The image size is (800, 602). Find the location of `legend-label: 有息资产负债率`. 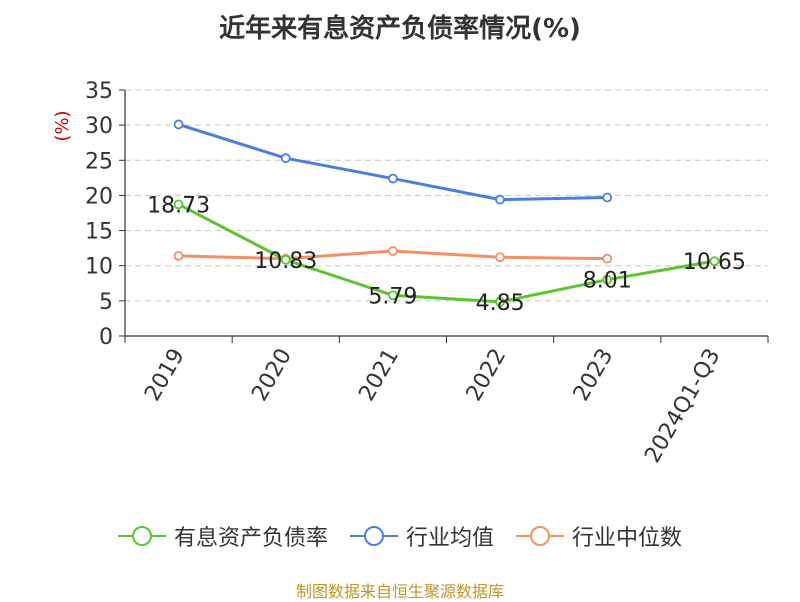

legend-label: 有息资产负债率 is located at coordinates (250, 538).